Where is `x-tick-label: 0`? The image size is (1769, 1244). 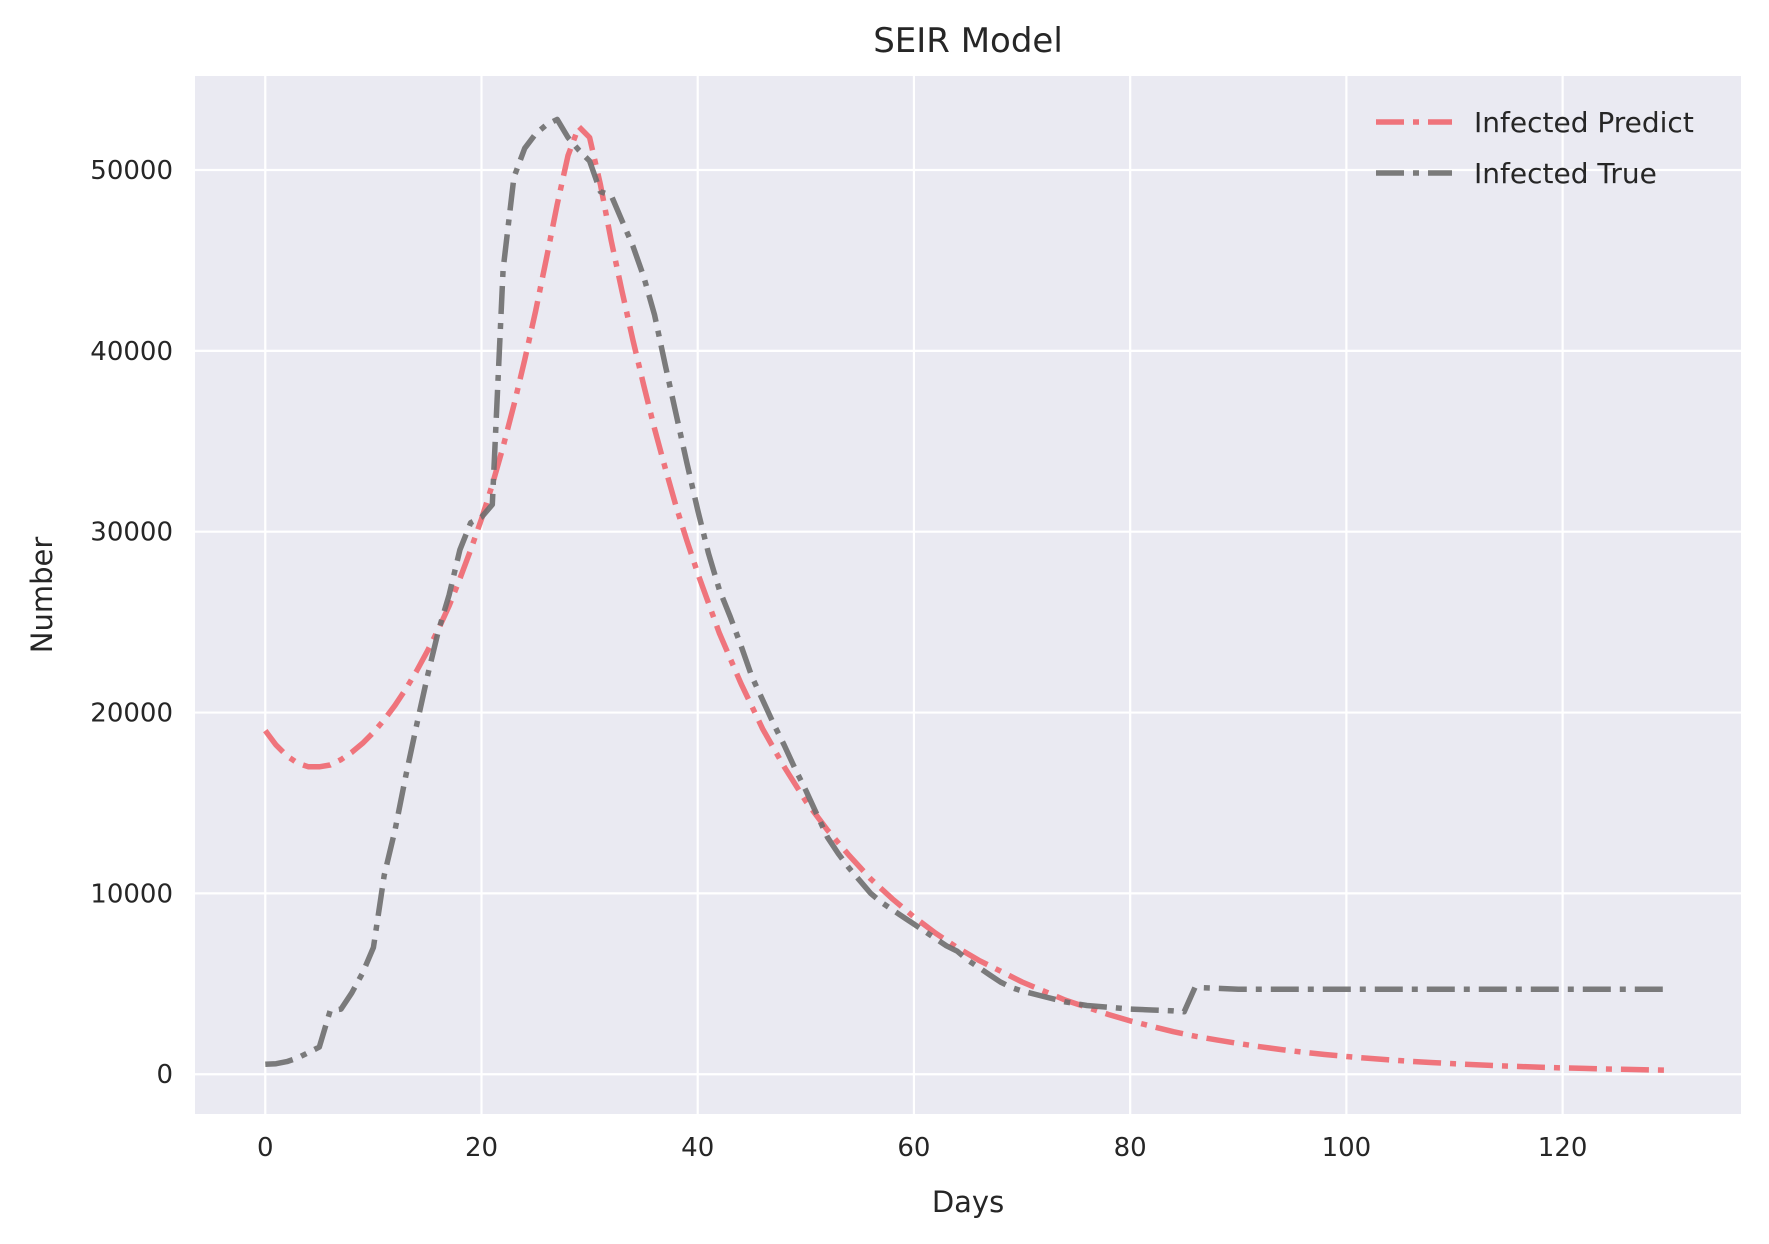
x-tick-label: 0 is located at coordinates (265, 1148).